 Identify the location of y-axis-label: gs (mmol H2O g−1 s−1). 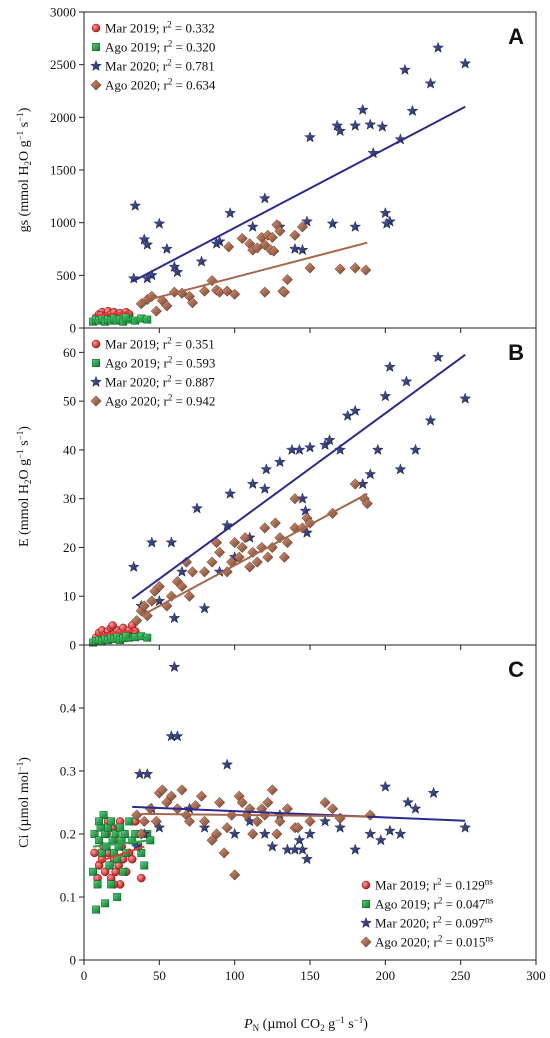
(24, 169).